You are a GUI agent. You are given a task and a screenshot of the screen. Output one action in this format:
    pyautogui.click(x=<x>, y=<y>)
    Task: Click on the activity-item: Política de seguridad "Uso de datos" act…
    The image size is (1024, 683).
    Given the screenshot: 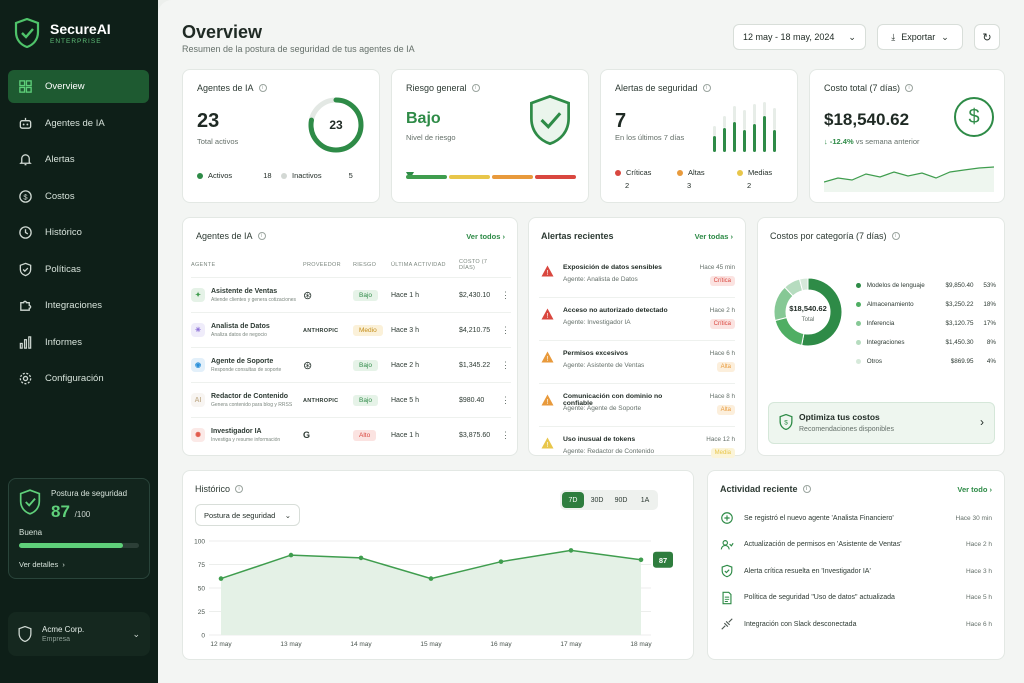 What is the action you would take?
    pyautogui.click(x=856, y=598)
    